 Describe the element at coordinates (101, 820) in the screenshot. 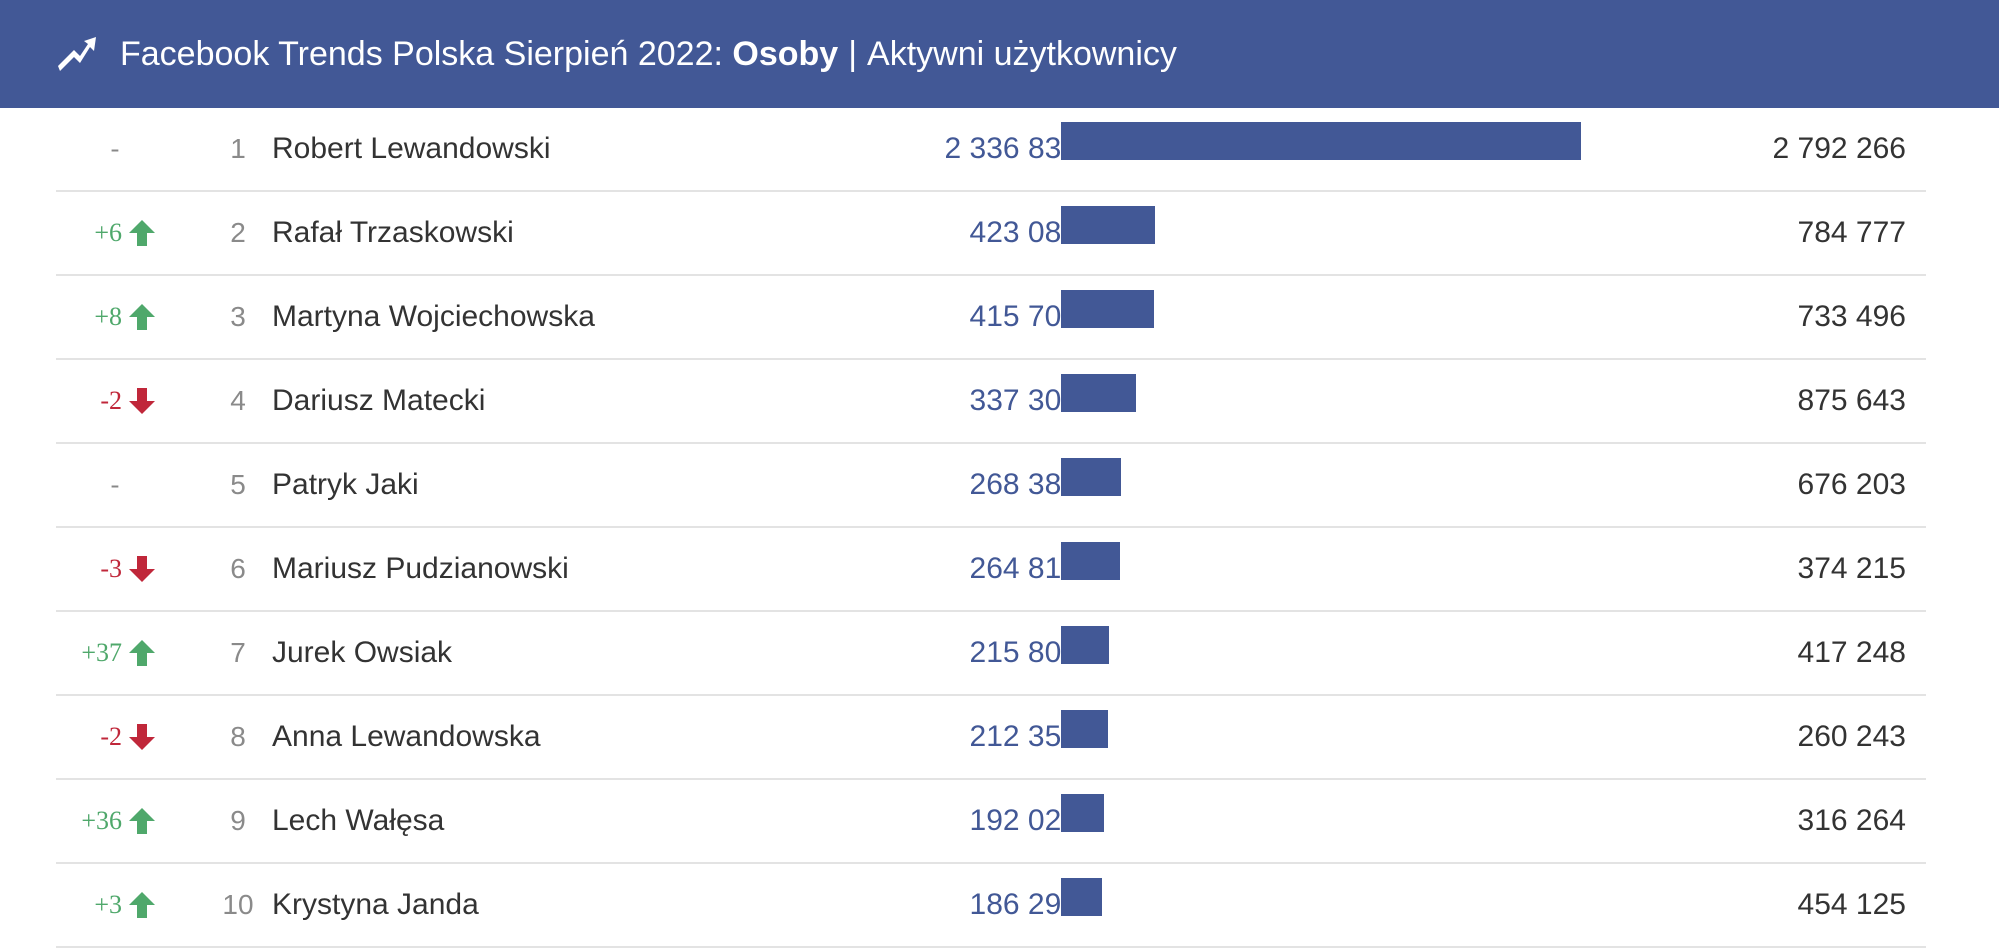

I see `rank-change-label: +36` at that location.